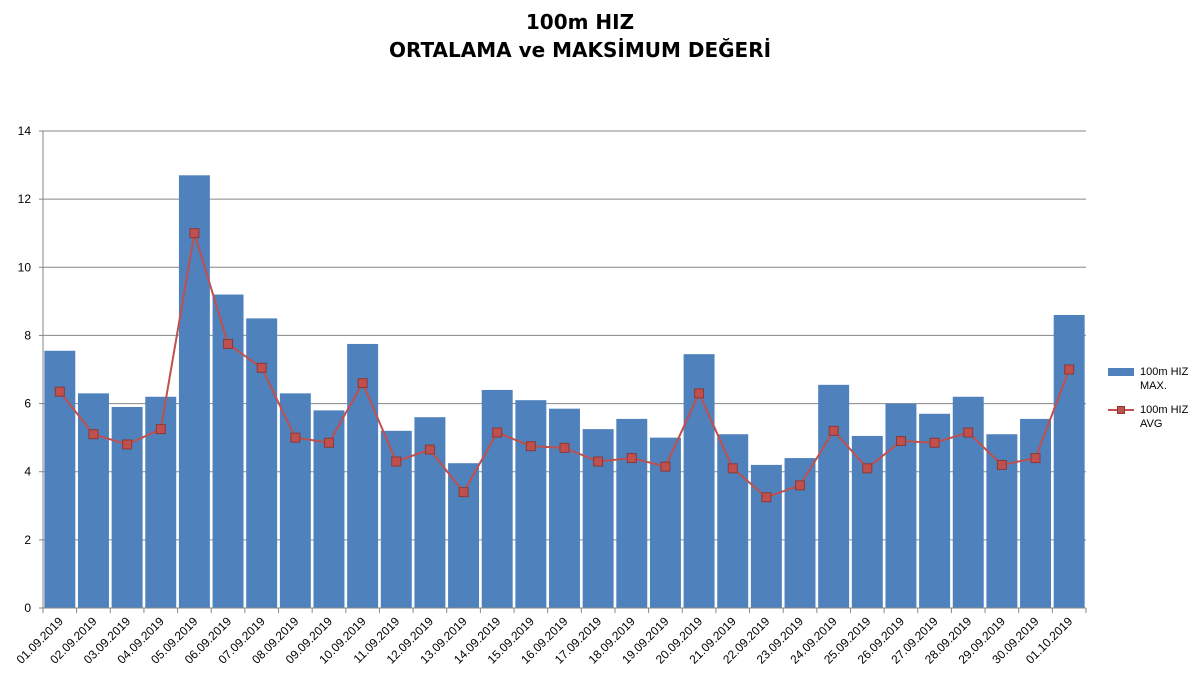  What do you see at coordinates (580, 22) in the screenshot?
I see `chart-title-line1: 100m HIZ` at bounding box center [580, 22].